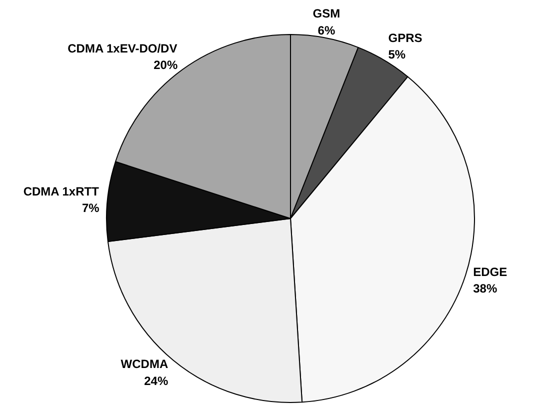 The image size is (541, 418). What do you see at coordinates (485, 289) in the screenshot?
I see `data-label: 38%` at bounding box center [485, 289].